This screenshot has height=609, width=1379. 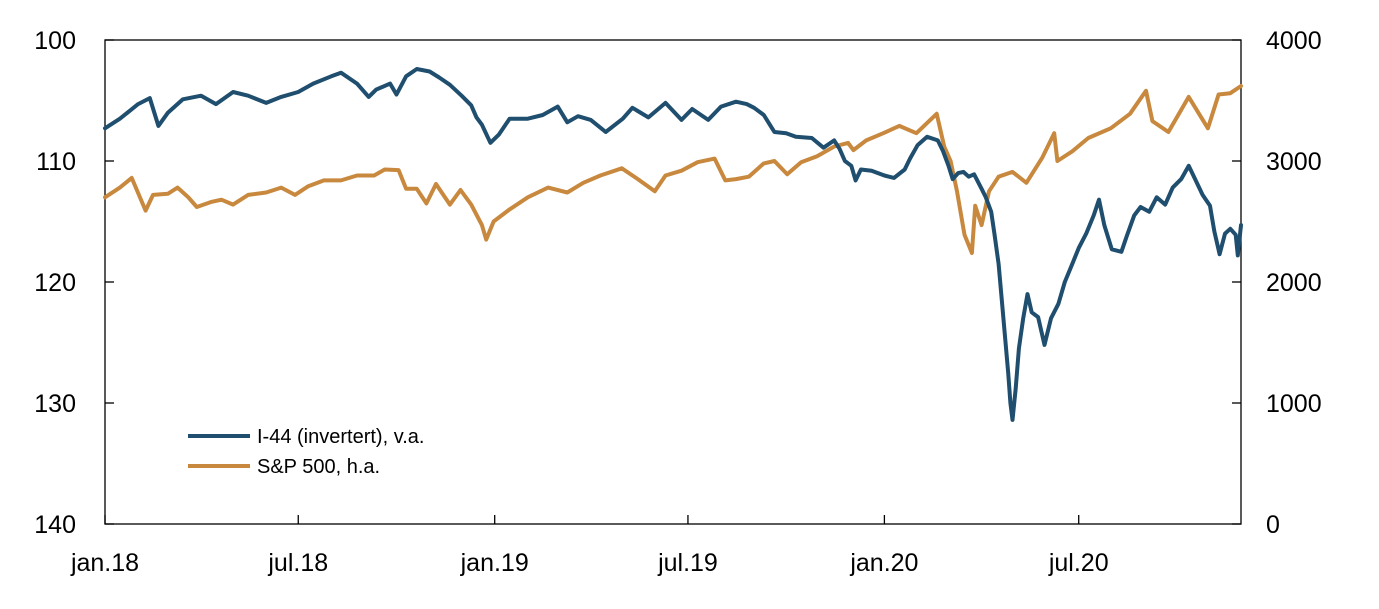 I want to click on left-tick-label: 130, so click(x=55, y=404).